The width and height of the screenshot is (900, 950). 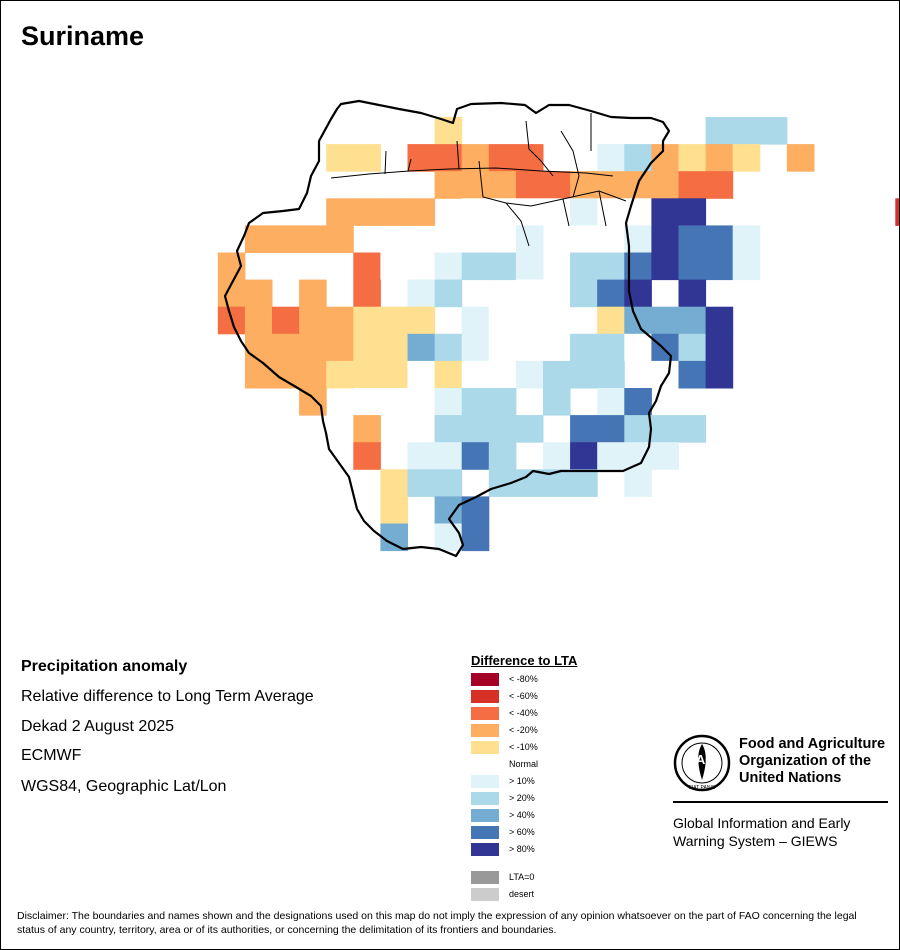 What do you see at coordinates (504, 764) in the screenshot?
I see `legend-item: Normal` at bounding box center [504, 764].